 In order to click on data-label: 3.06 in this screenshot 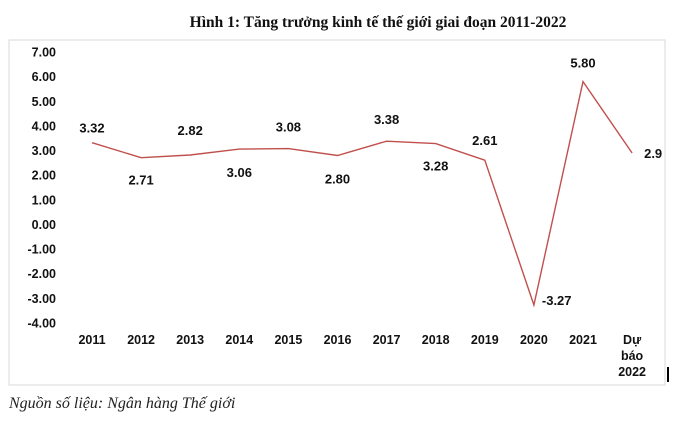, I will do `click(239, 172)`.